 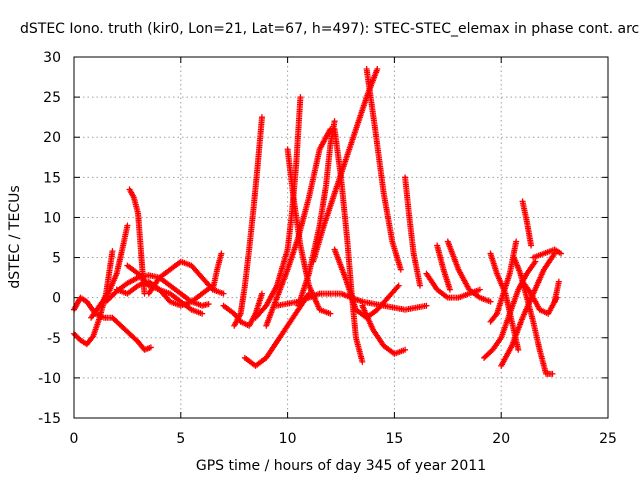 I want to click on y-tick-label: -5, so click(x=54, y=339).